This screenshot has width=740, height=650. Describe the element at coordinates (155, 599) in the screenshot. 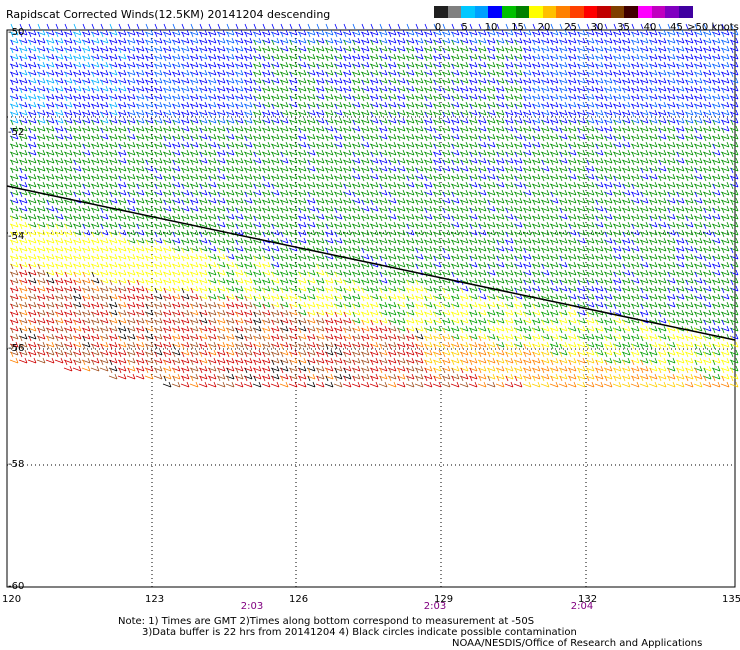

I see `lon-label-123: 123` at that location.